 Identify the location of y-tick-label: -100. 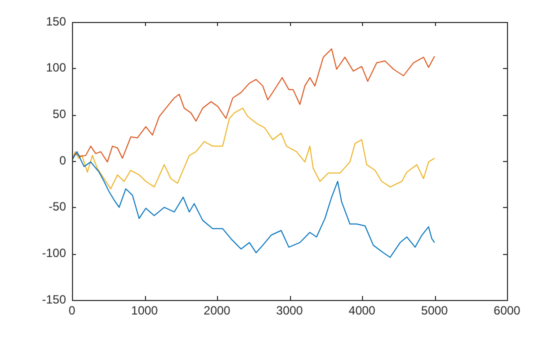
(54, 253).